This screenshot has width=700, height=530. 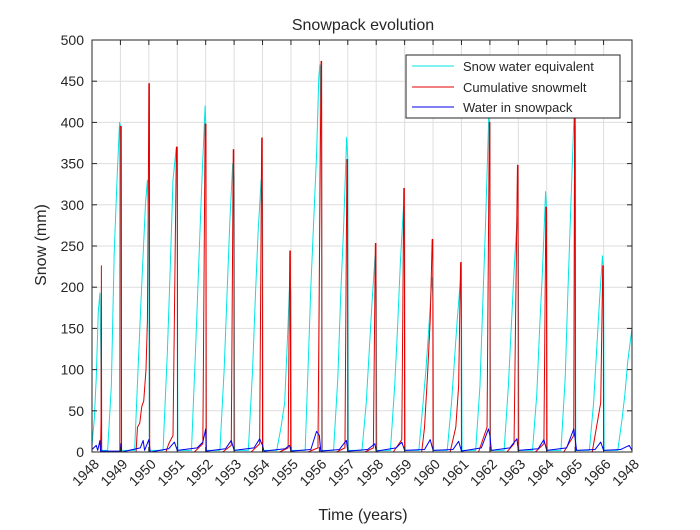 What do you see at coordinates (80, 452) in the screenshot?
I see `y-tick-label: 0` at bounding box center [80, 452].